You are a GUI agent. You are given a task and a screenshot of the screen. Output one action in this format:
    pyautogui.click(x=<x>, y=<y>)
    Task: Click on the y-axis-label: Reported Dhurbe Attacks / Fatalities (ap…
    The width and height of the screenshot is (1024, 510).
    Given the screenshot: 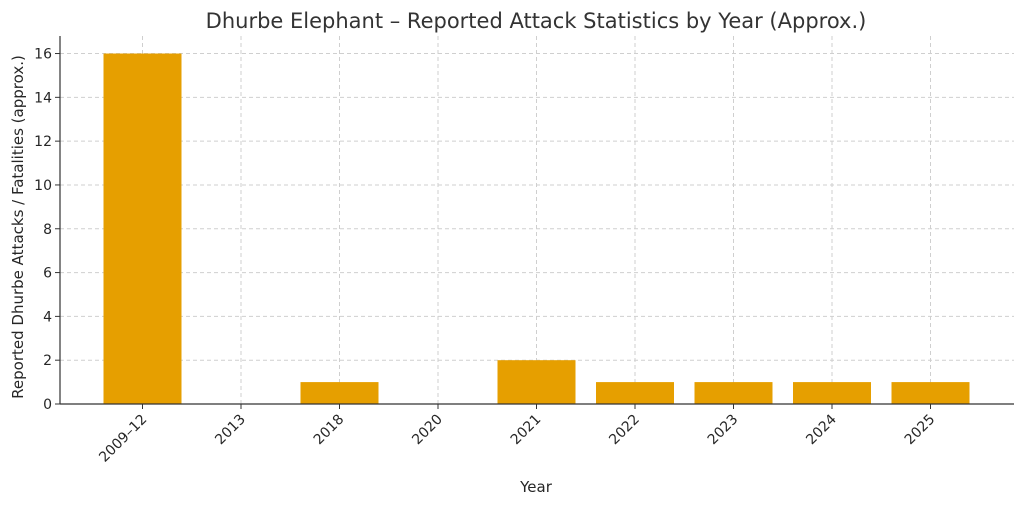 What is the action you would take?
    pyautogui.click(x=18, y=227)
    